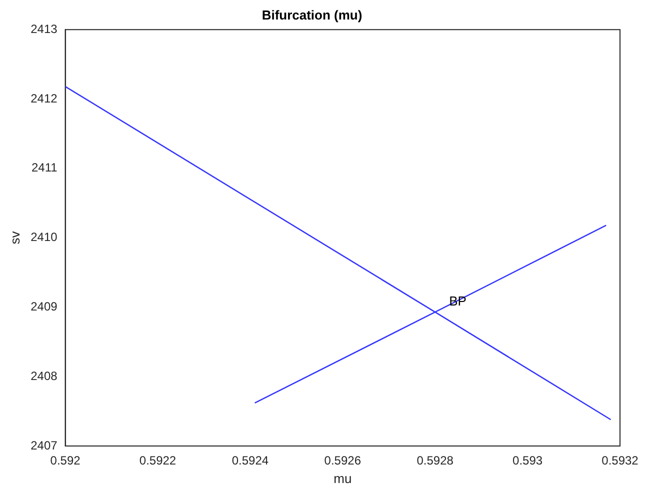 This screenshot has width=650, height=489. What do you see at coordinates (157, 461) in the screenshot?
I see `x-tick-label: 0.5922` at bounding box center [157, 461].